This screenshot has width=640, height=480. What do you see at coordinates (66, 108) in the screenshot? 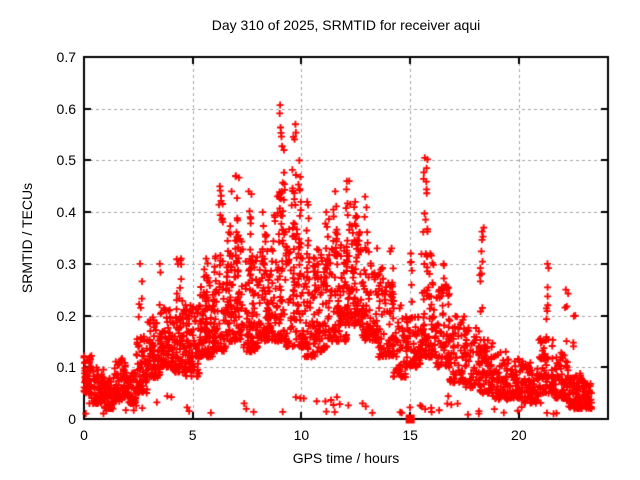
I see `y-tick-label: 0.6` at bounding box center [66, 108].